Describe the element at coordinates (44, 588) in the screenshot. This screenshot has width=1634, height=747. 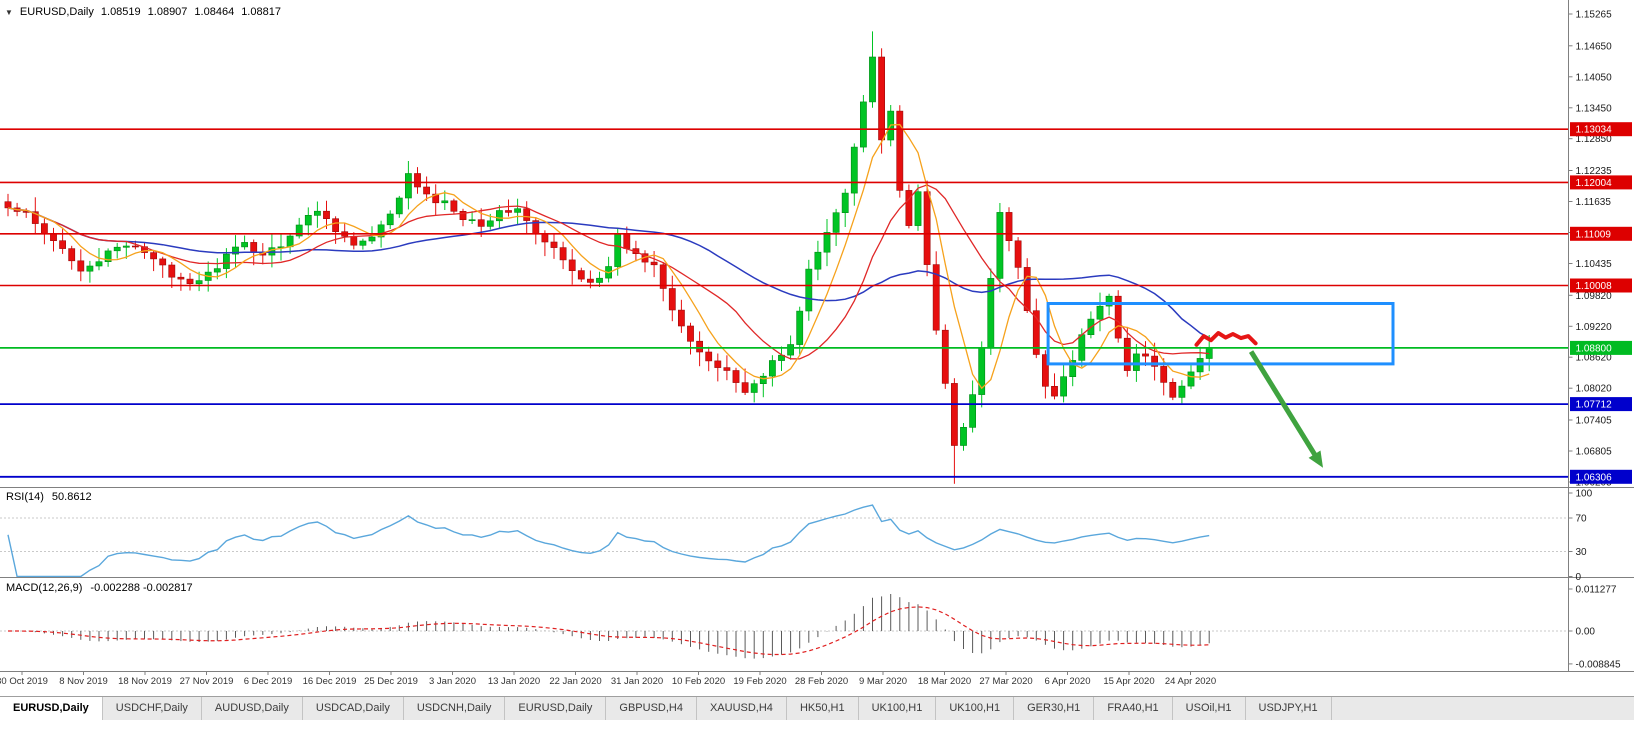
I see `macd-title: MACD(12,26,9)` at that location.